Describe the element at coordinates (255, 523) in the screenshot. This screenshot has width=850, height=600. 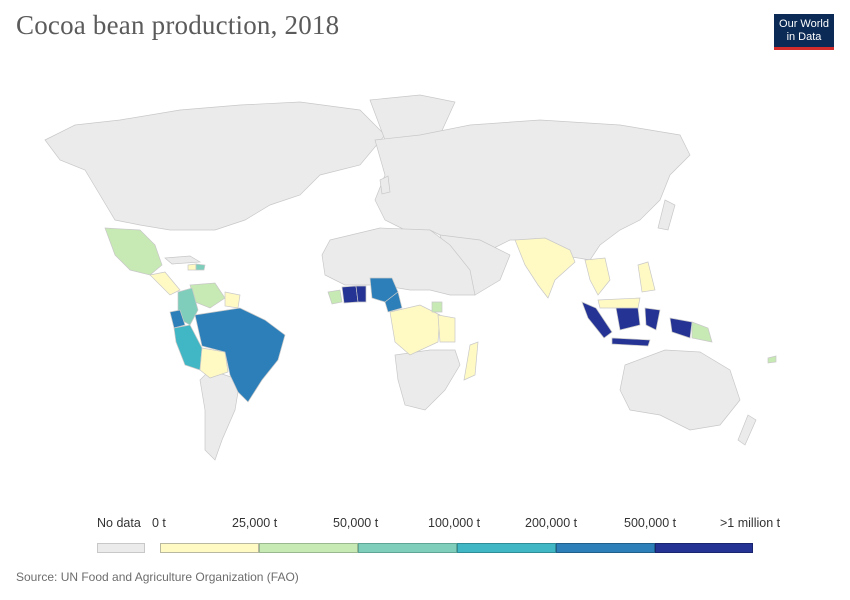
I see `legend-tick-1: 25,000 t` at that location.